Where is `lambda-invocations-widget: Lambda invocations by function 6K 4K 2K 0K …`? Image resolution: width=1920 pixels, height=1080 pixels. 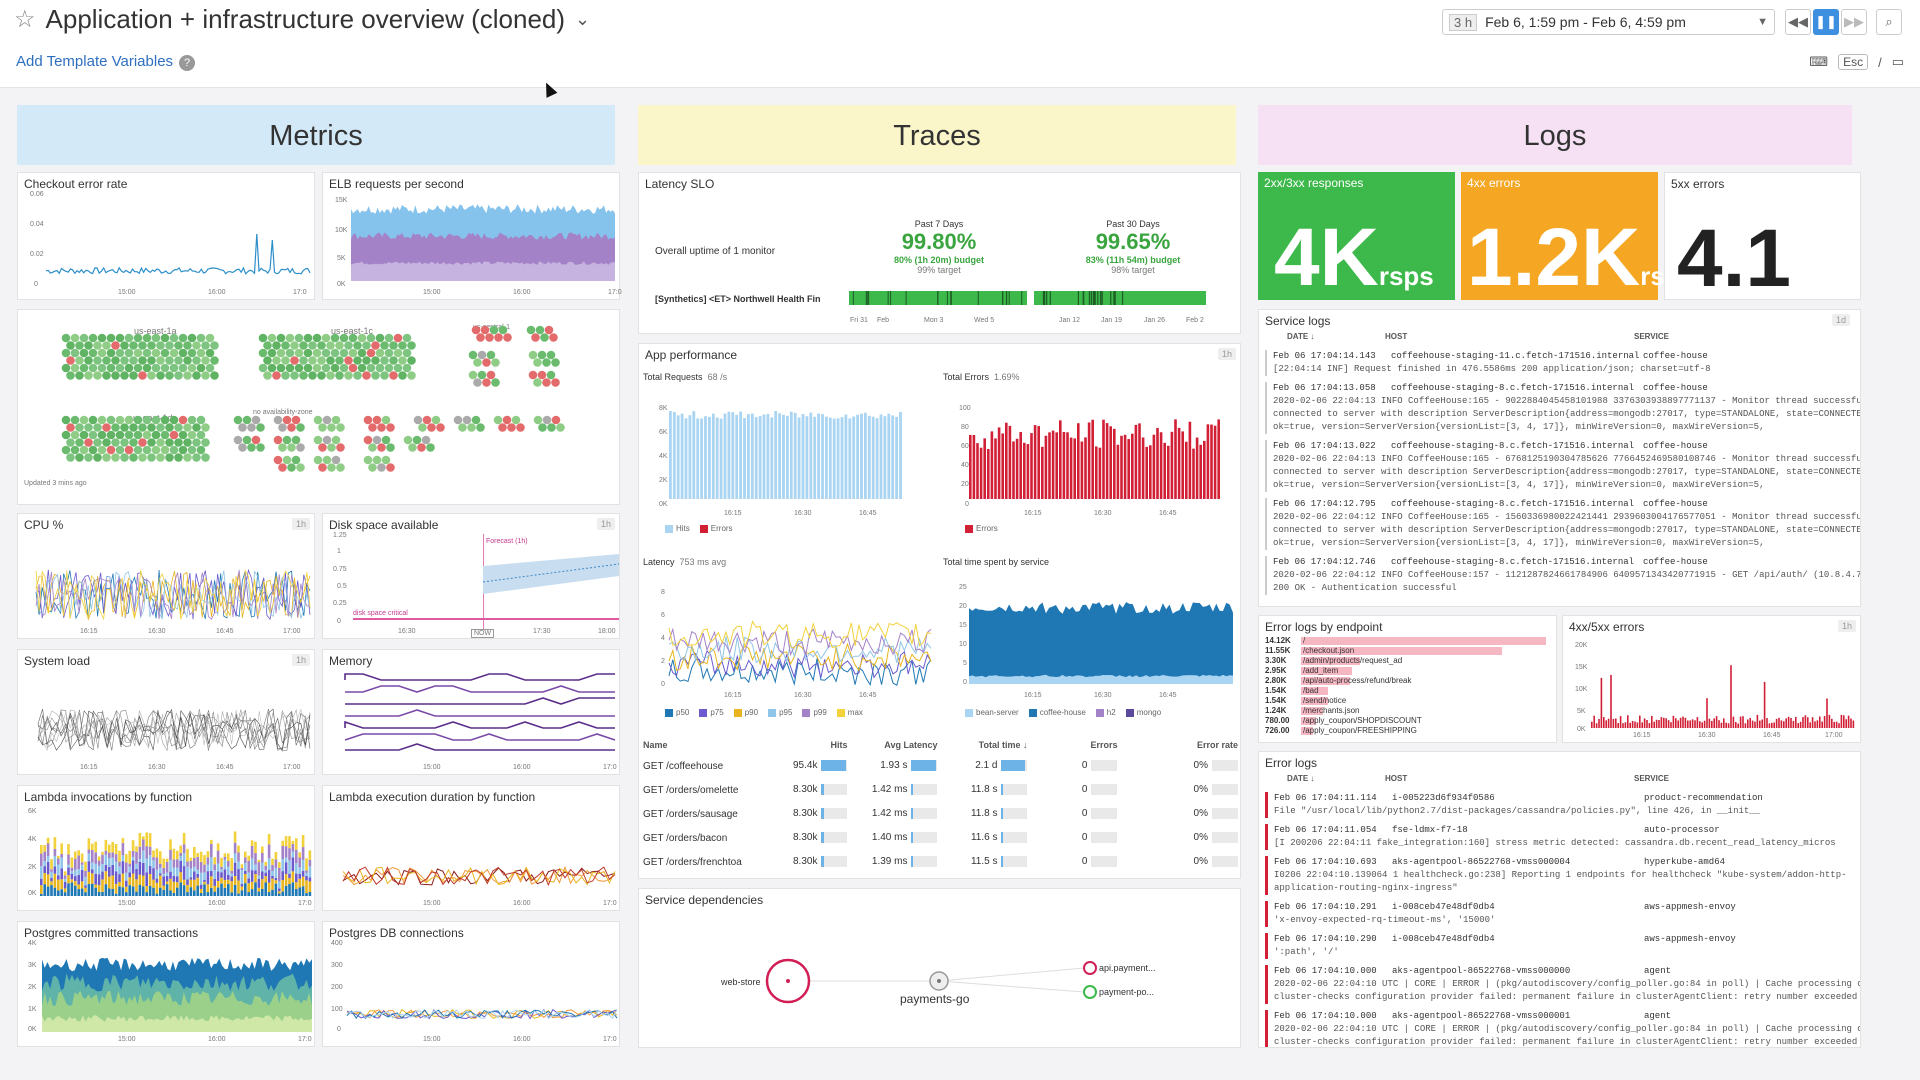
lambda-invocations-widget: Lambda invocations by function 6K 4K 2K 0K … is located at coordinates (166, 848).